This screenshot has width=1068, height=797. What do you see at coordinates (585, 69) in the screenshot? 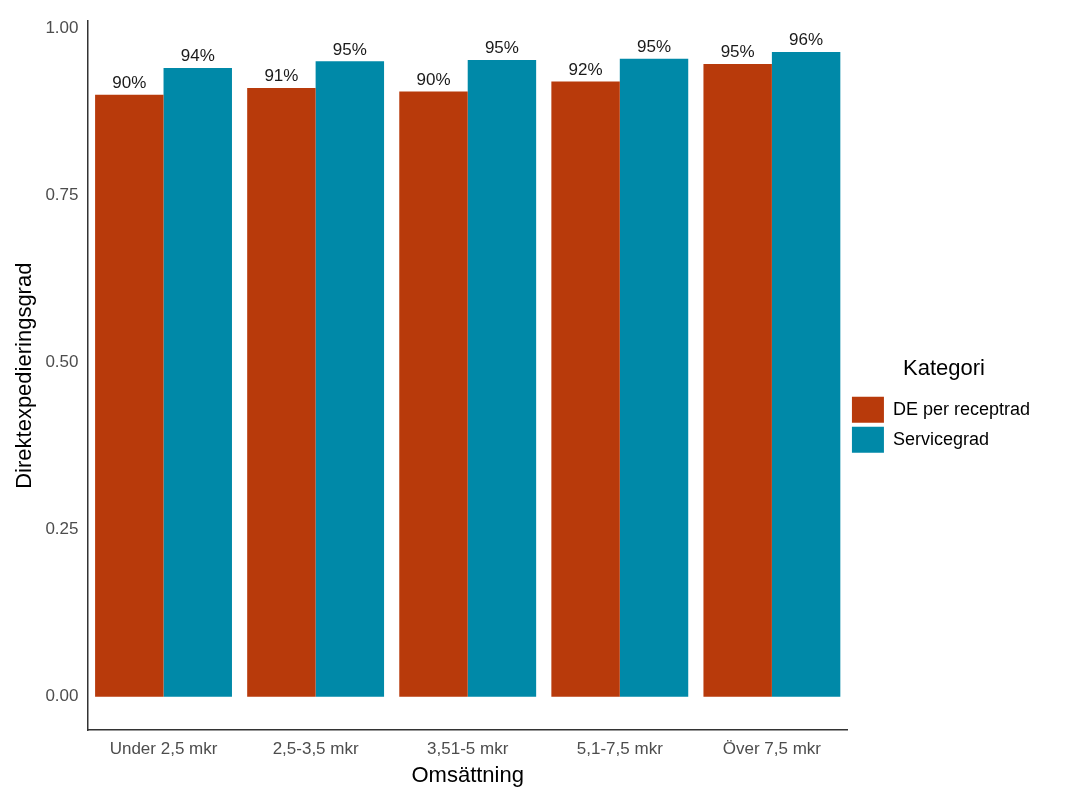
I see `data-label: 92%` at bounding box center [585, 69].